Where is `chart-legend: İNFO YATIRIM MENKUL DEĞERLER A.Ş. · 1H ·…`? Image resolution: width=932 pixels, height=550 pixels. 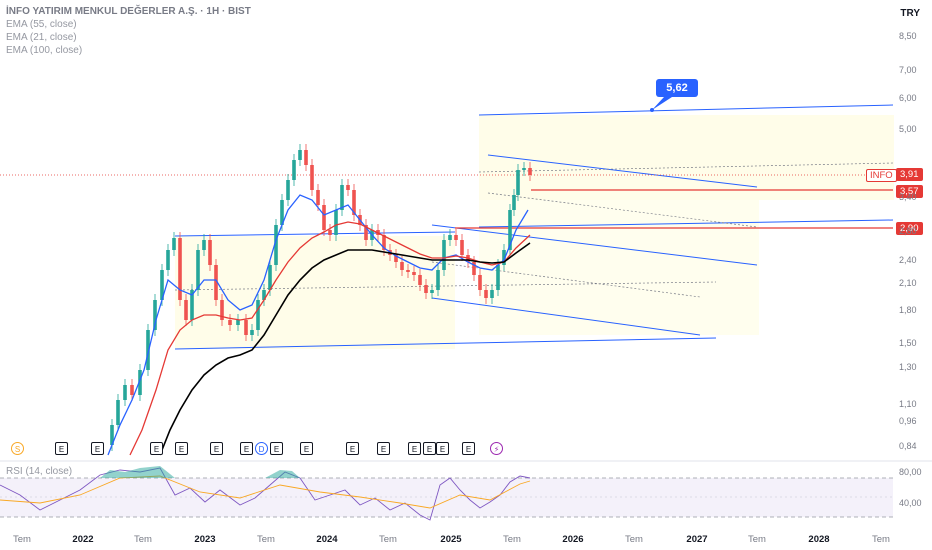
chart-legend: İNFO YATIRIM MENKUL DEĞERLER A.Ş. · 1H ·… is located at coordinates (128, 31).